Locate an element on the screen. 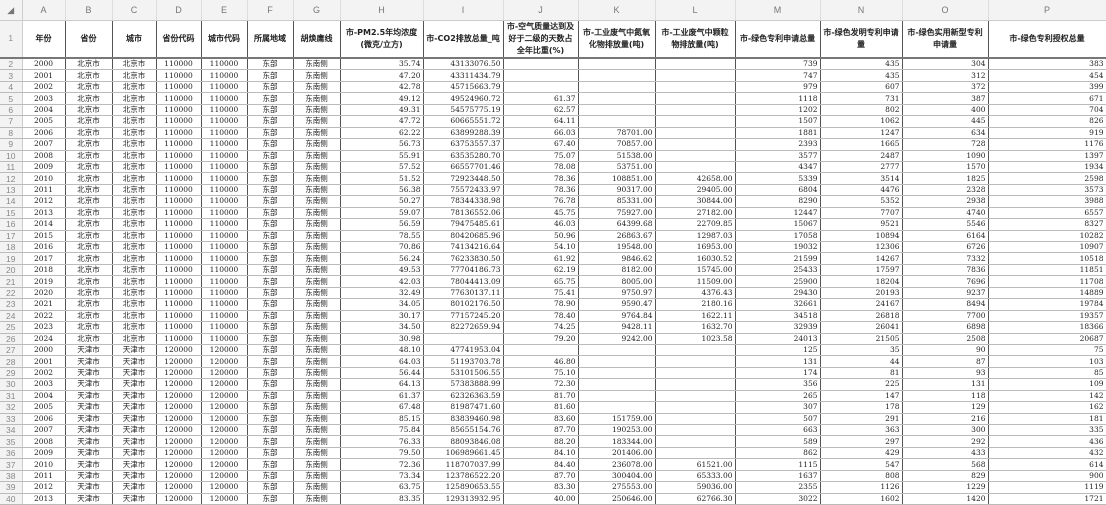 This screenshot has height=505, width=1106. row-number: 37 is located at coordinates (11, 464).